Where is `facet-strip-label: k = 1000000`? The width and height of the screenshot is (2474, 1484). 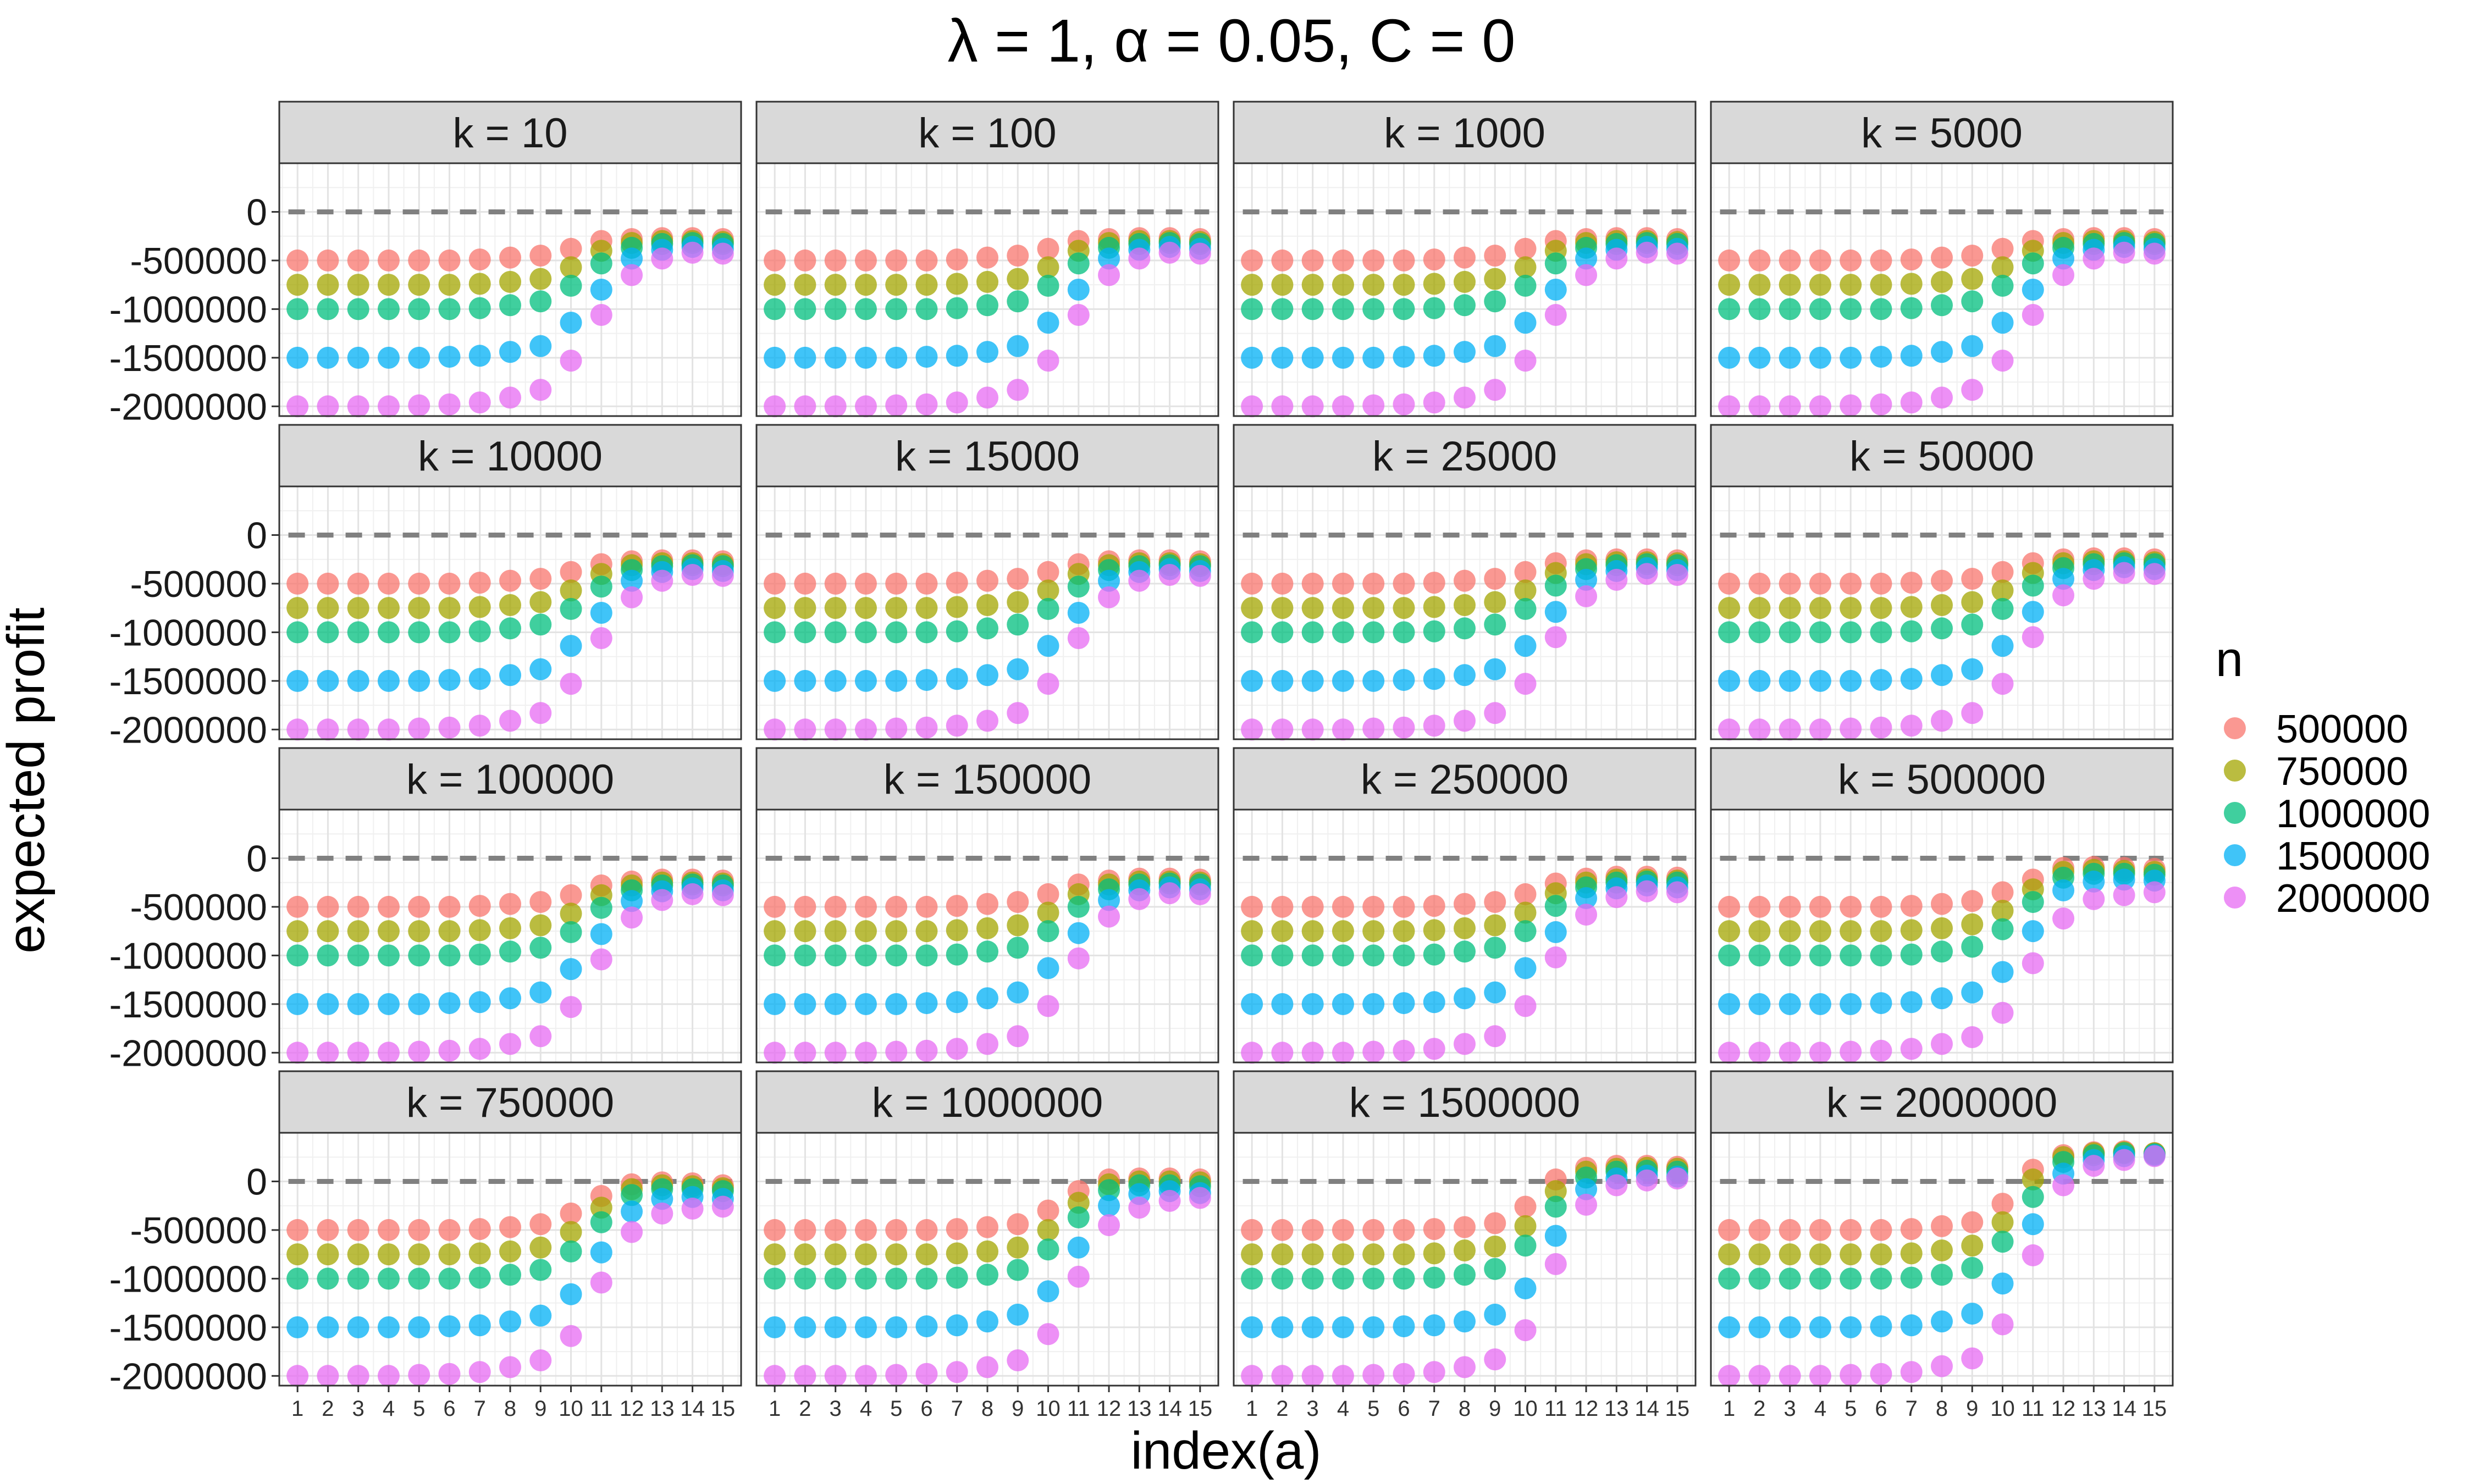
facet-strip-label: k = 1000000 is located at coordinates (988, 1102).